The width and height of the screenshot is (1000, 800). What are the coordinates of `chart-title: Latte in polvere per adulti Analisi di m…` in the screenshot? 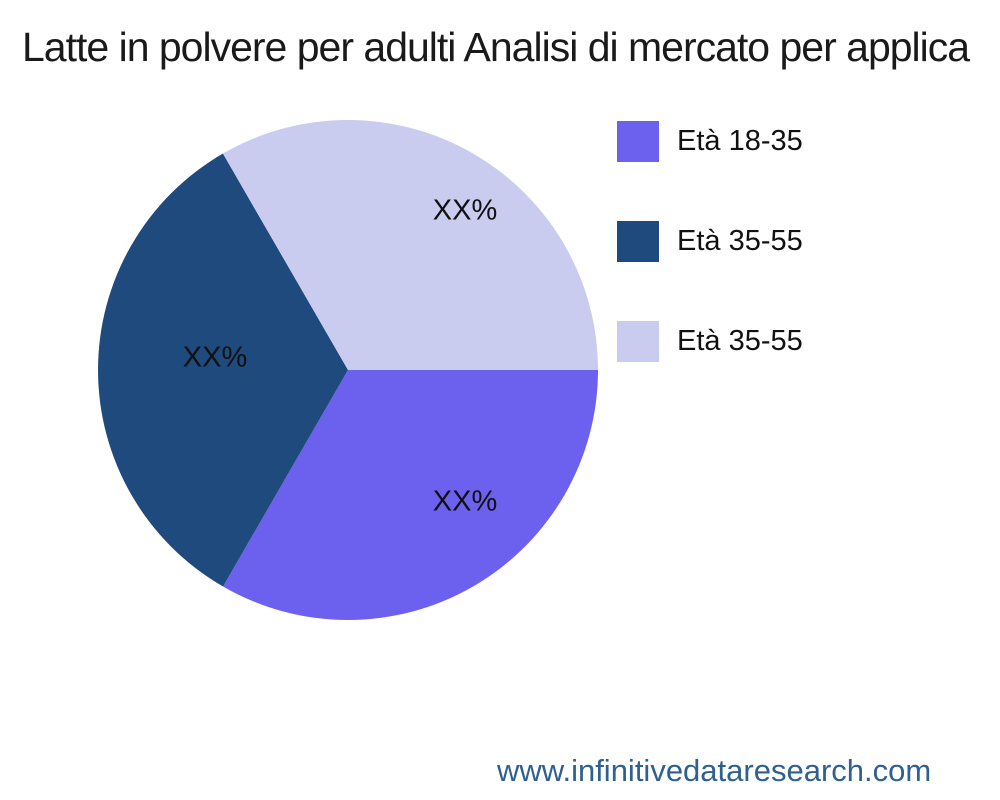 It's located at (496, 47).